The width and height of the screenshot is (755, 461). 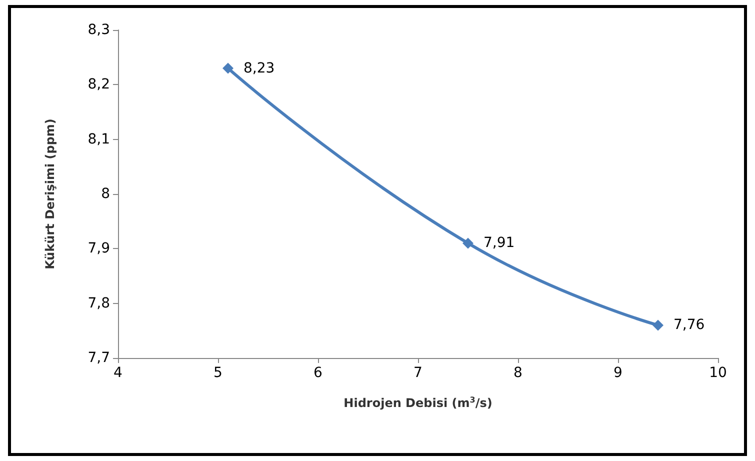 What do you see at coordinates (418, 373) in the screenshot?
I see `x-tick-label: 7` at bounding box center [418, 373].